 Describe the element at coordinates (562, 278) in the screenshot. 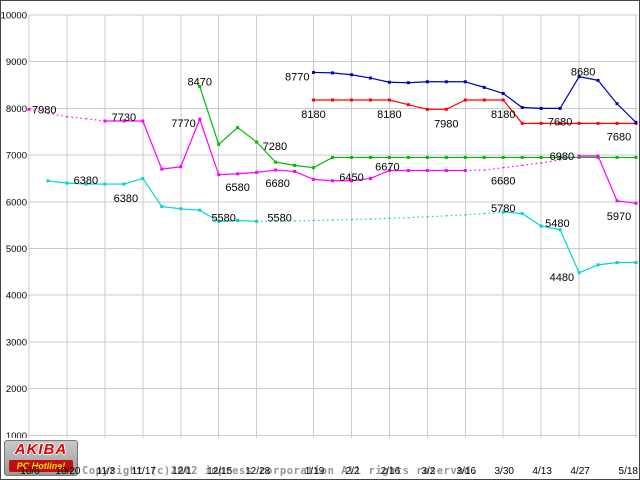

I see `price-label: 4480` at that location.